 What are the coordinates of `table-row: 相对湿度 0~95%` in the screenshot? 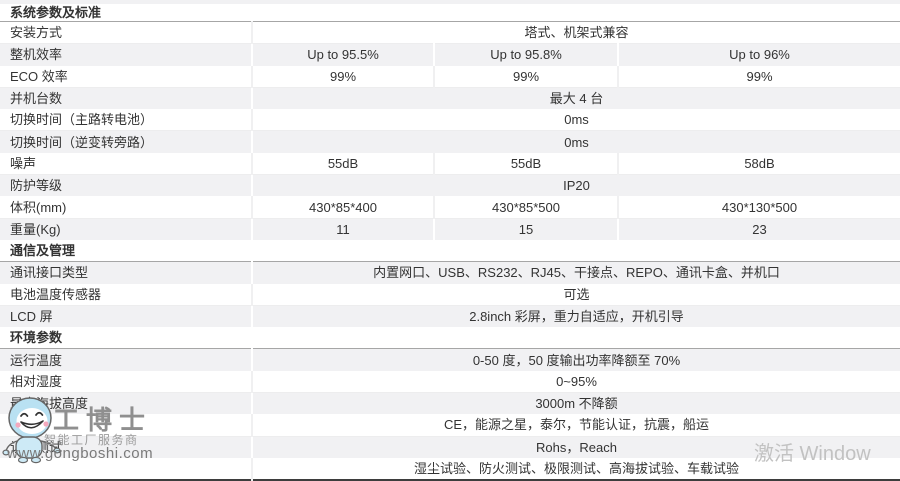 It's located at (450, 381).